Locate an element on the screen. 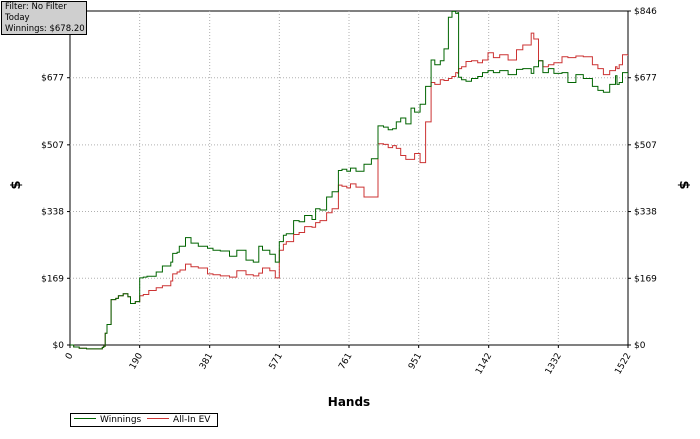 The height and width of the screenshot is (439, 700). y-axis-left: $0$169$338$507$677$846 is located at coordinates (55, 179).